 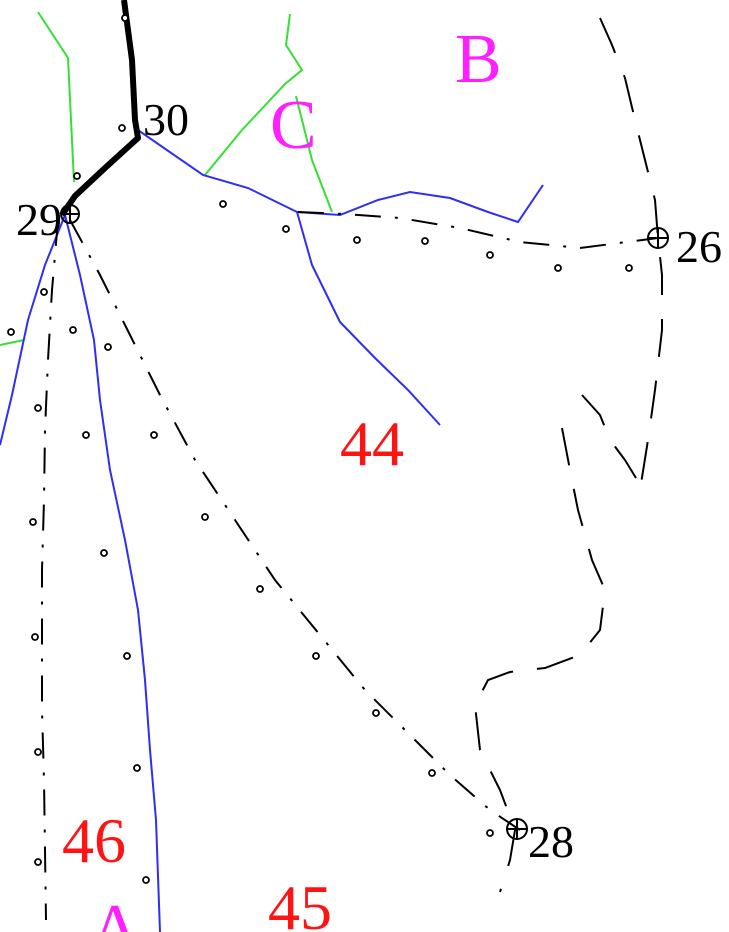 I want to click on blue-line-30-to-junction, so click(x=216, y=170).